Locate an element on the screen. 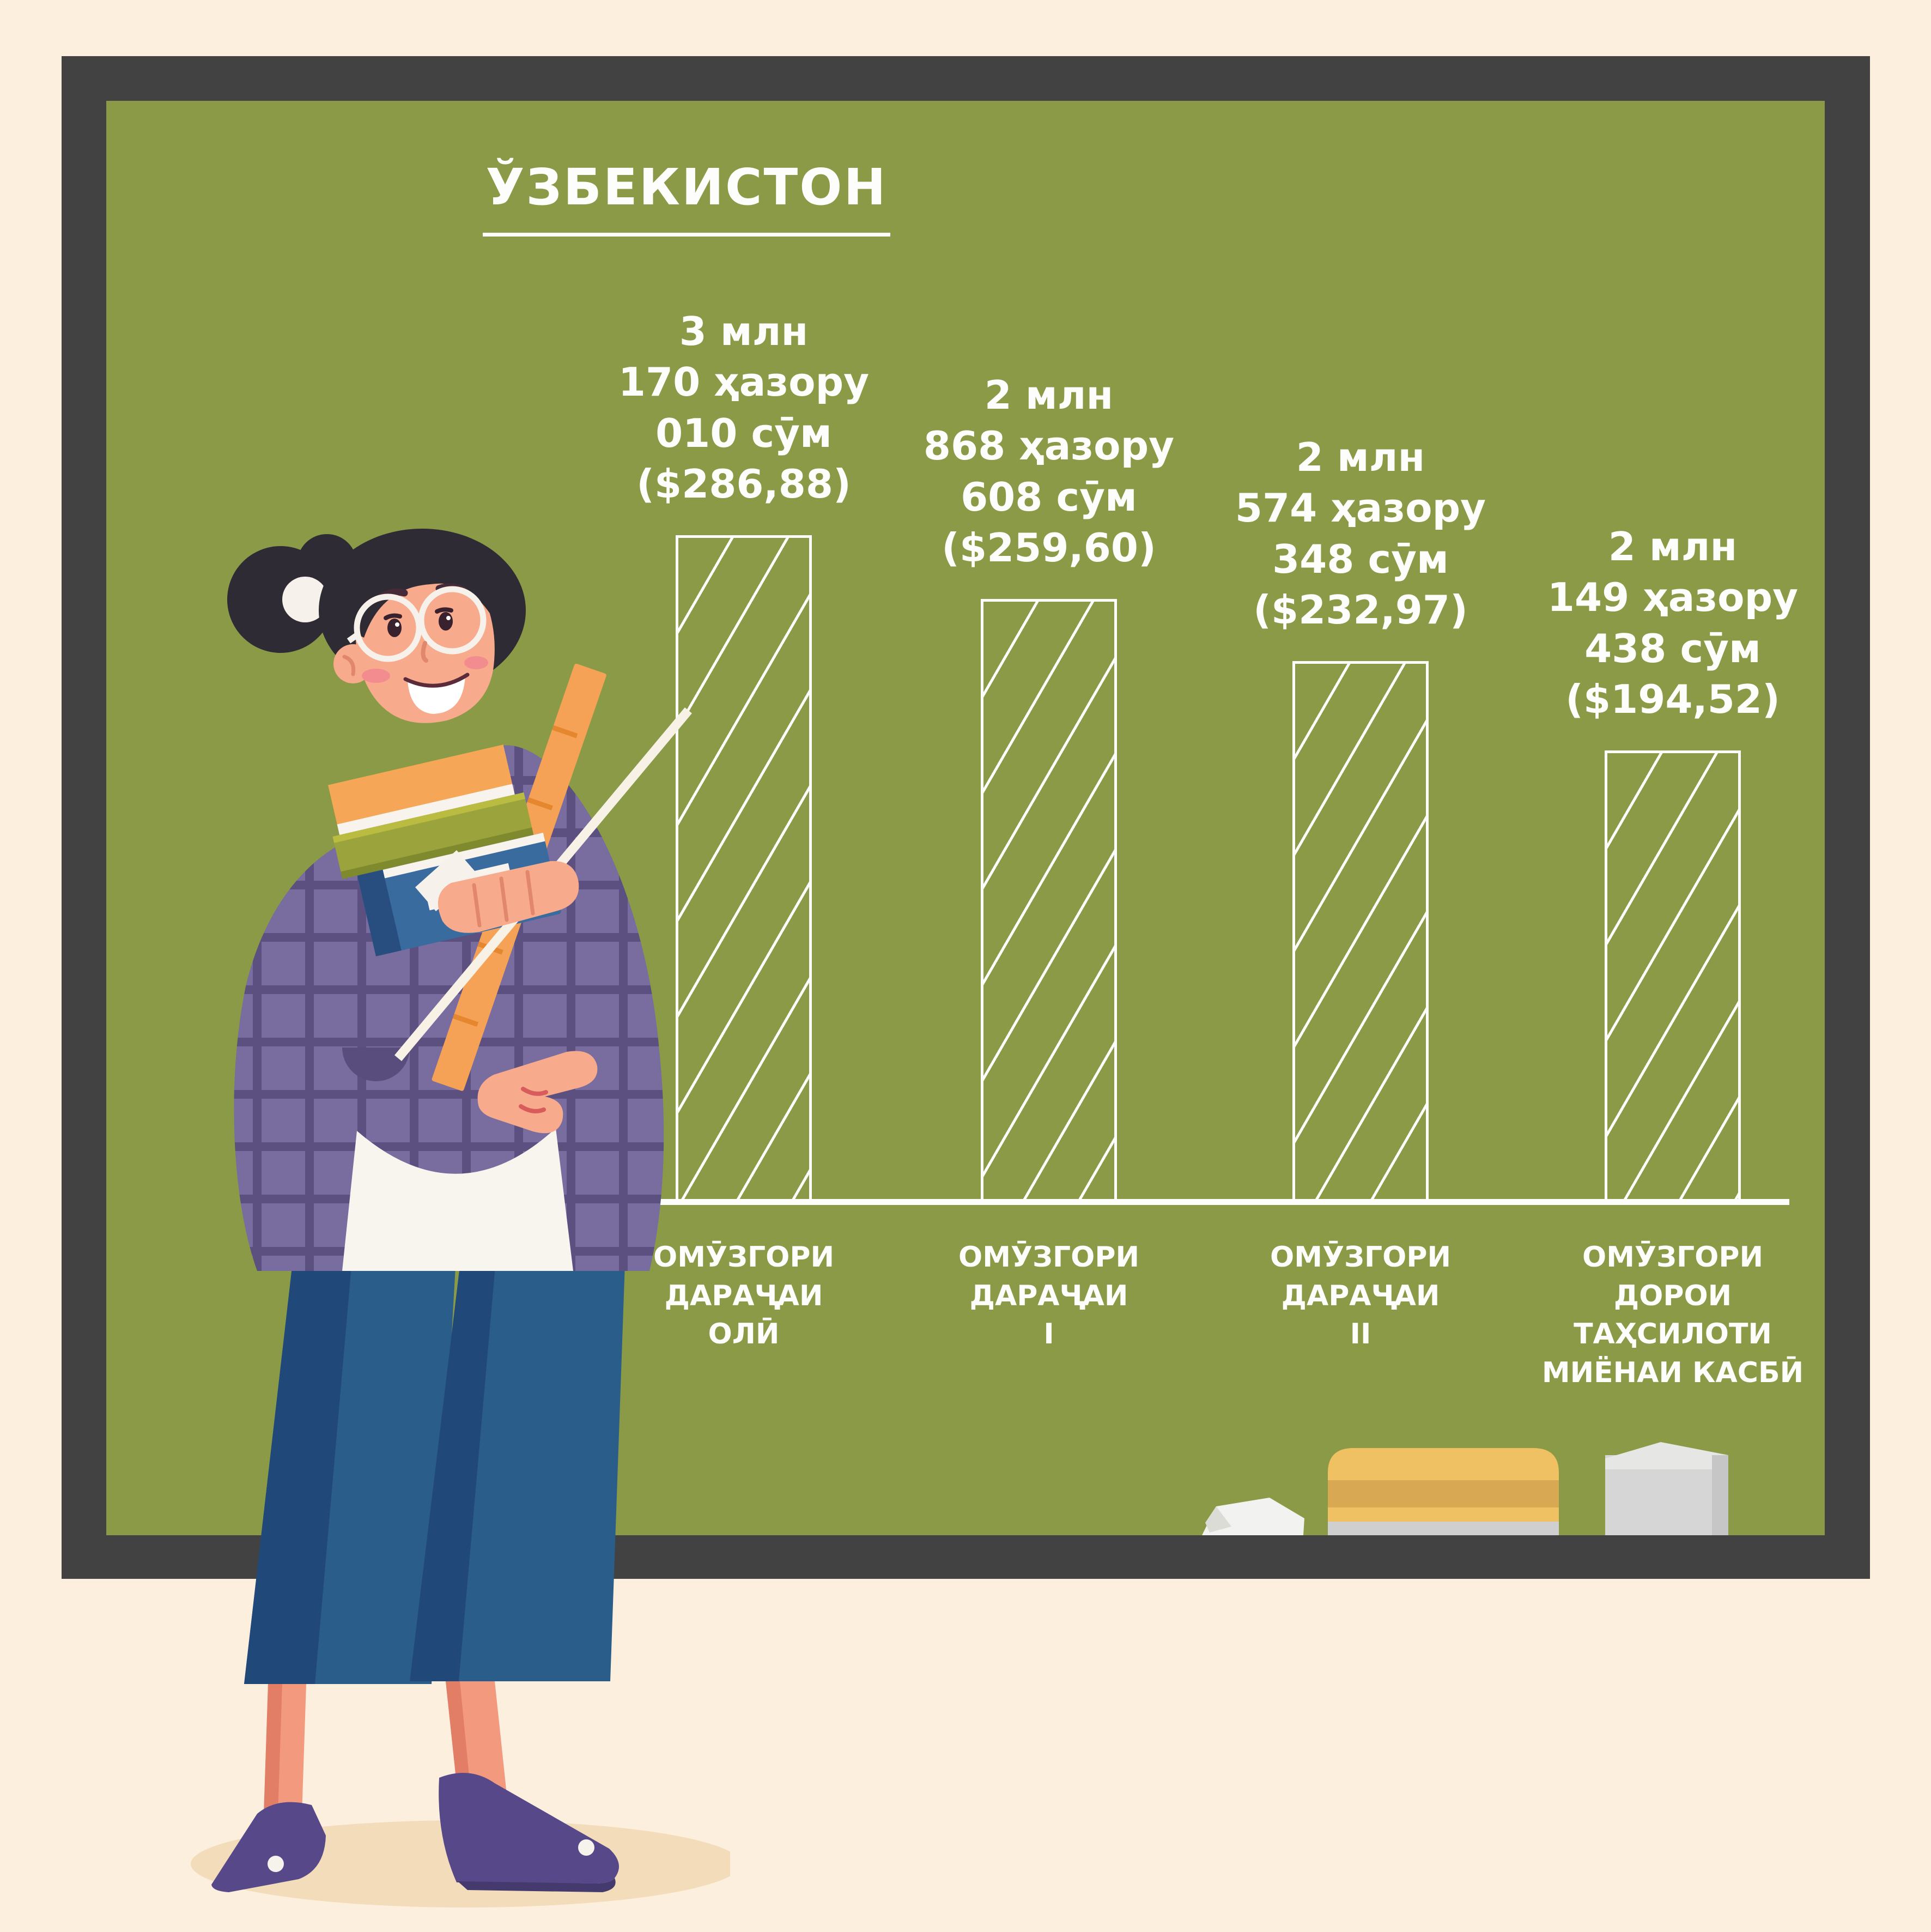 The image size is (1931, 1932). bar-category-label-1: ОМӮЗГОРИ ДАРАҶАИ ОЛӢ is located at coordinates (743, 1296).